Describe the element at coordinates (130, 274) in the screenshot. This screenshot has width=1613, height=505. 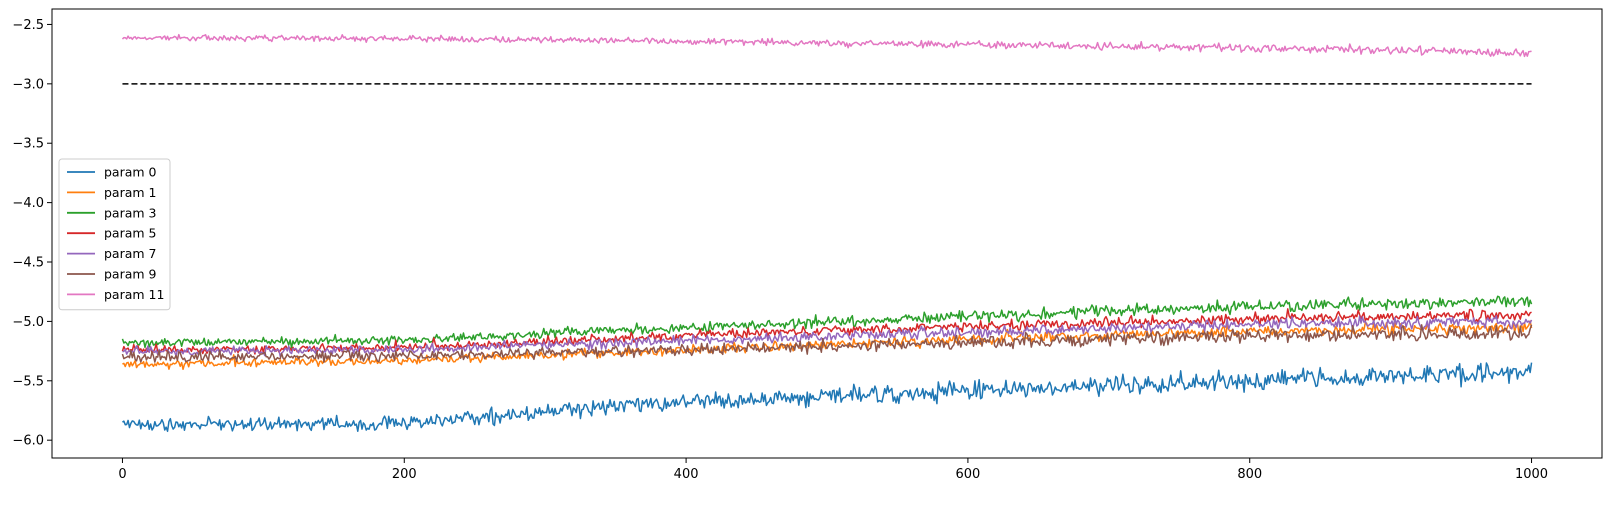
I see `legend-label: param 9` at that location.